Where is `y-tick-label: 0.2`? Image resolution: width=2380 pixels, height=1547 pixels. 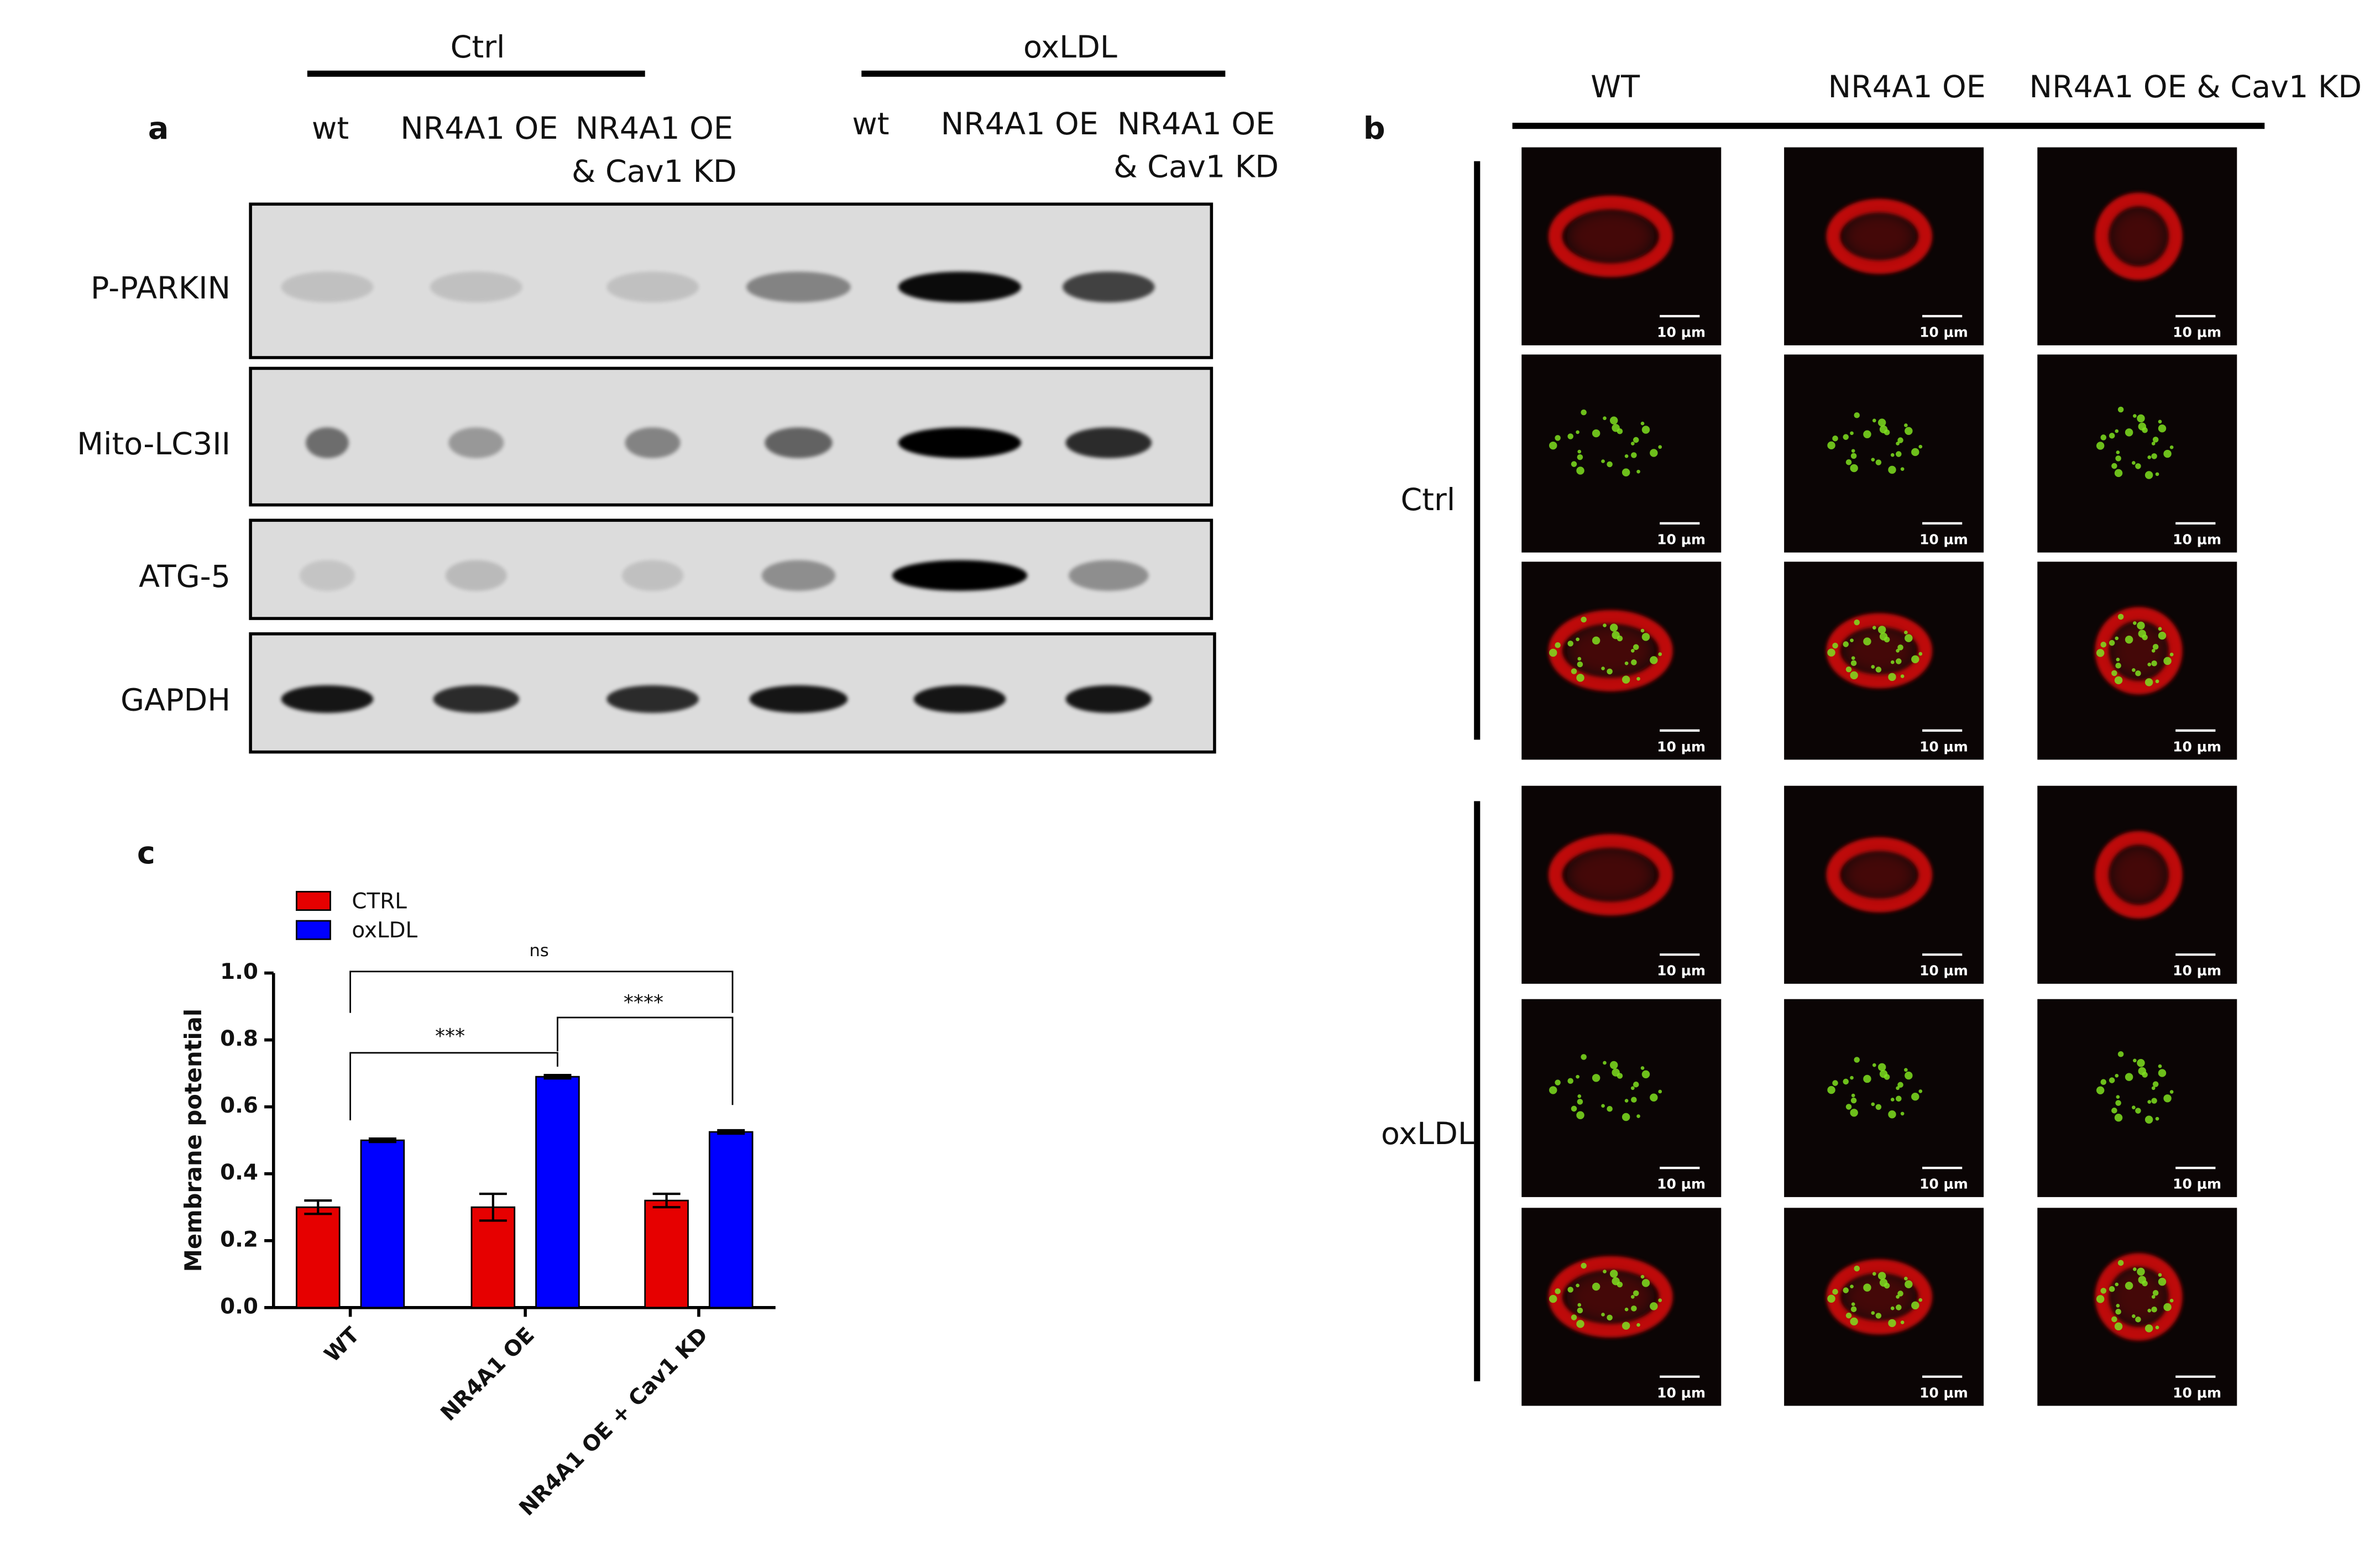 y-tick-label: 0.2 is located at coordinates (239, 1240).